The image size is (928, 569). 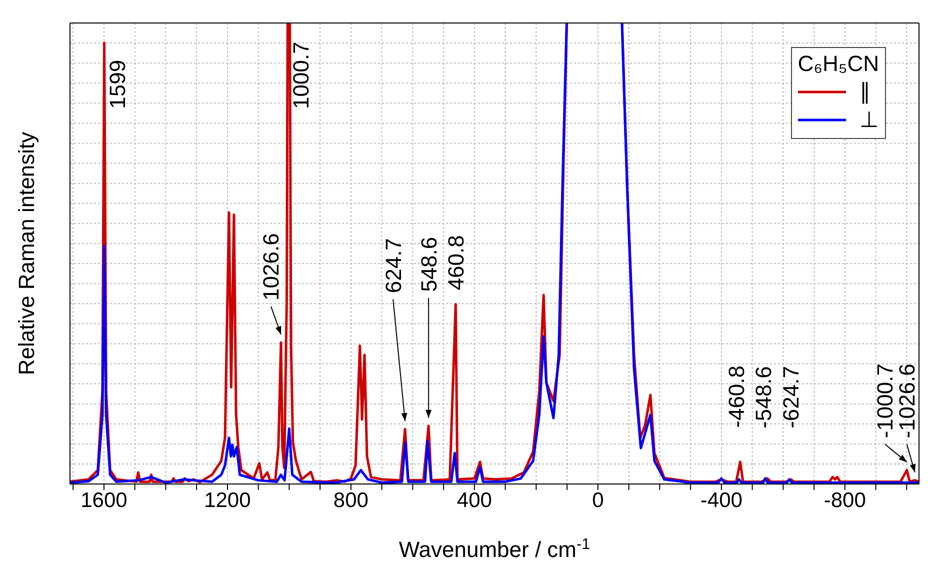 What do you see at coordinates (736, 396) in the screenshot?
I see `annotation: -460.8` at bounding box center [736, 396].